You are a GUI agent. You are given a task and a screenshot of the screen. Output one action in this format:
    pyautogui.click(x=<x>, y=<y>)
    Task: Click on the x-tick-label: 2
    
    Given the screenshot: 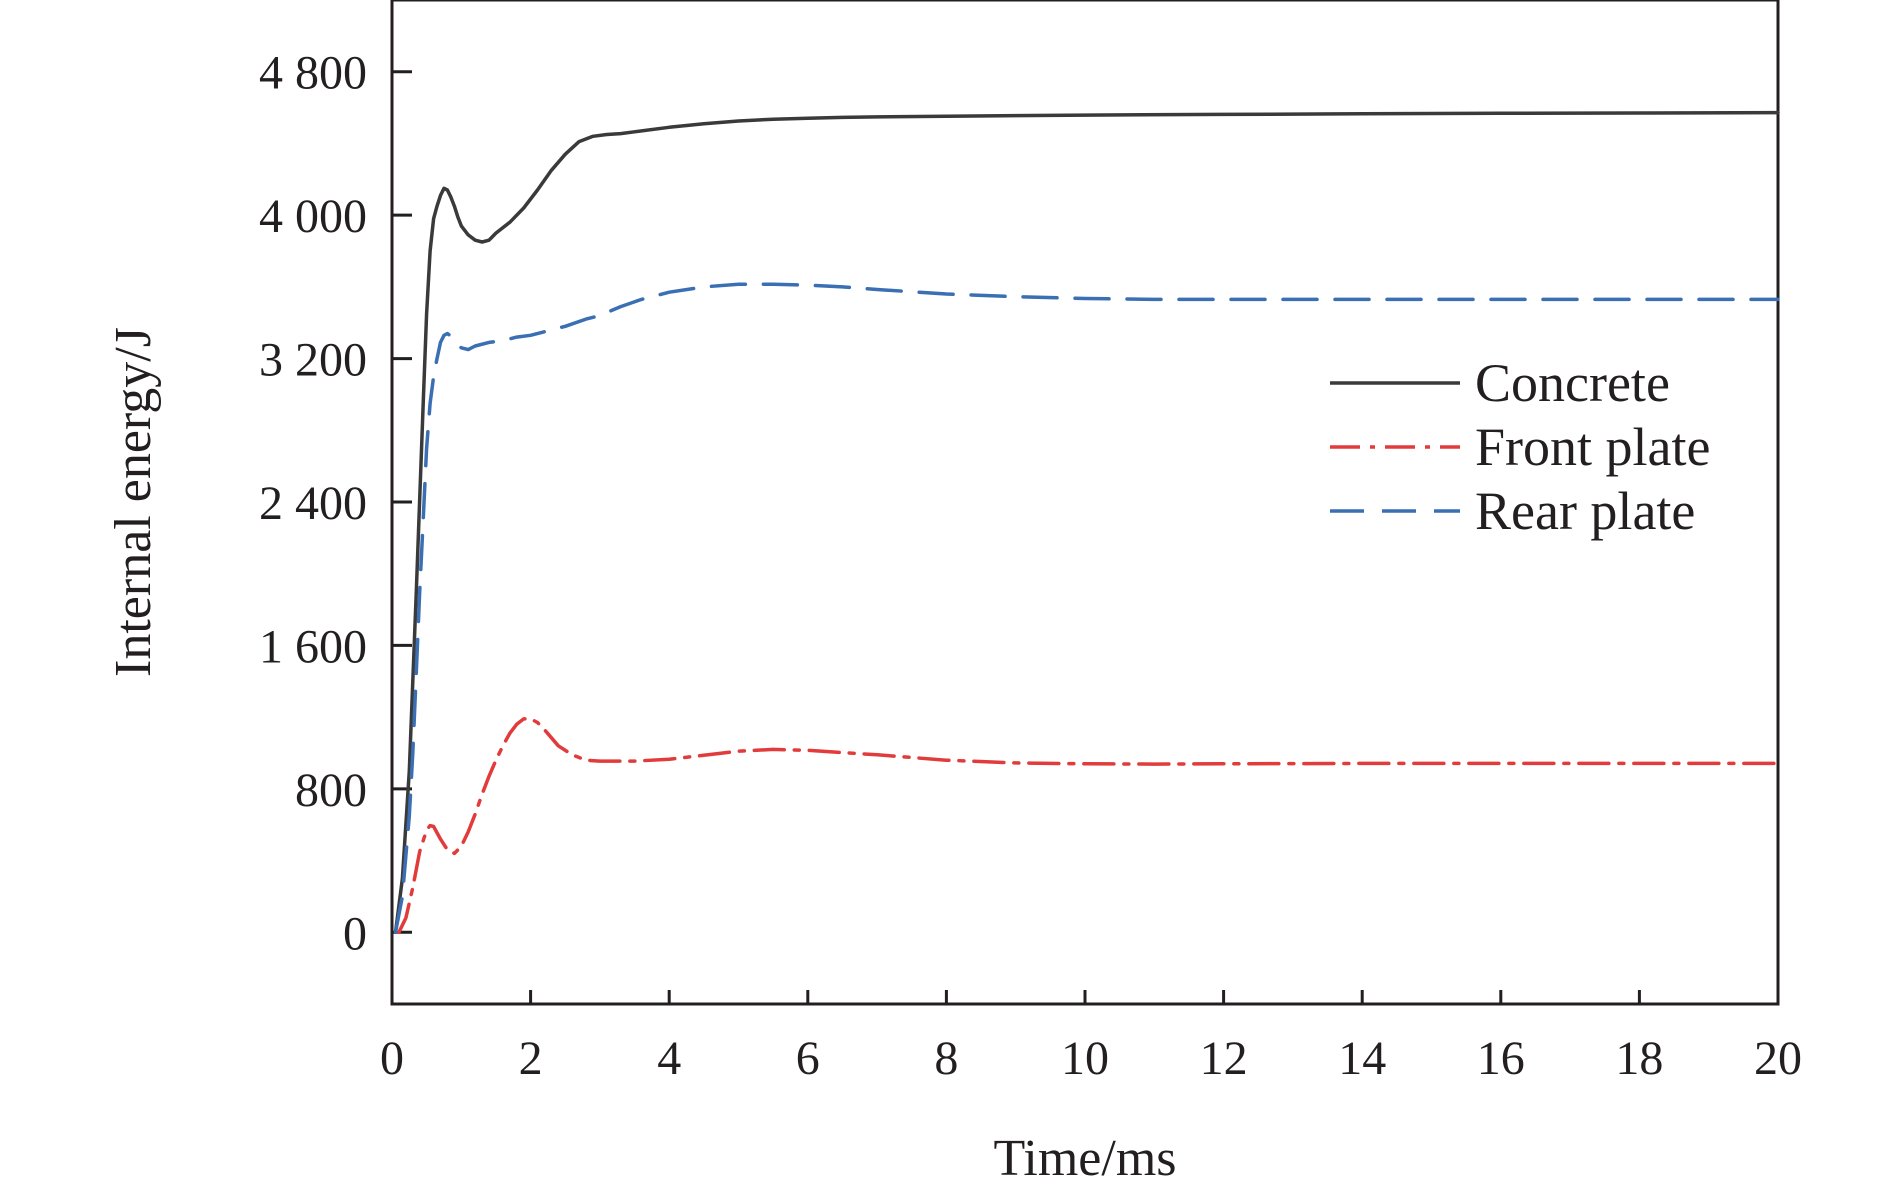 What is the action you would take?
    pyautogui.click(x=531, y=1058)
    